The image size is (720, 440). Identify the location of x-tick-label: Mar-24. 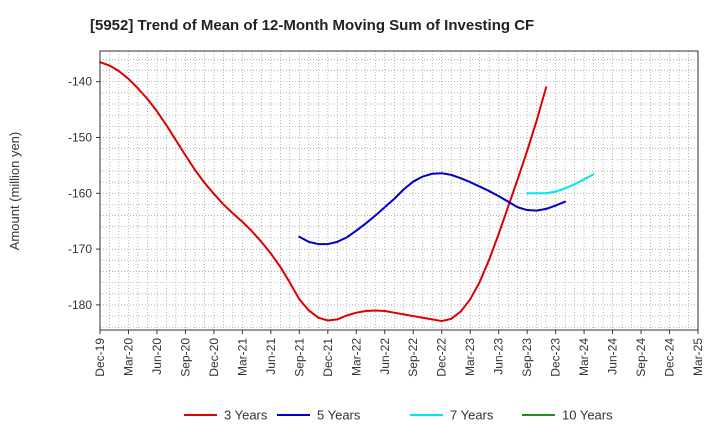
(584, 357).